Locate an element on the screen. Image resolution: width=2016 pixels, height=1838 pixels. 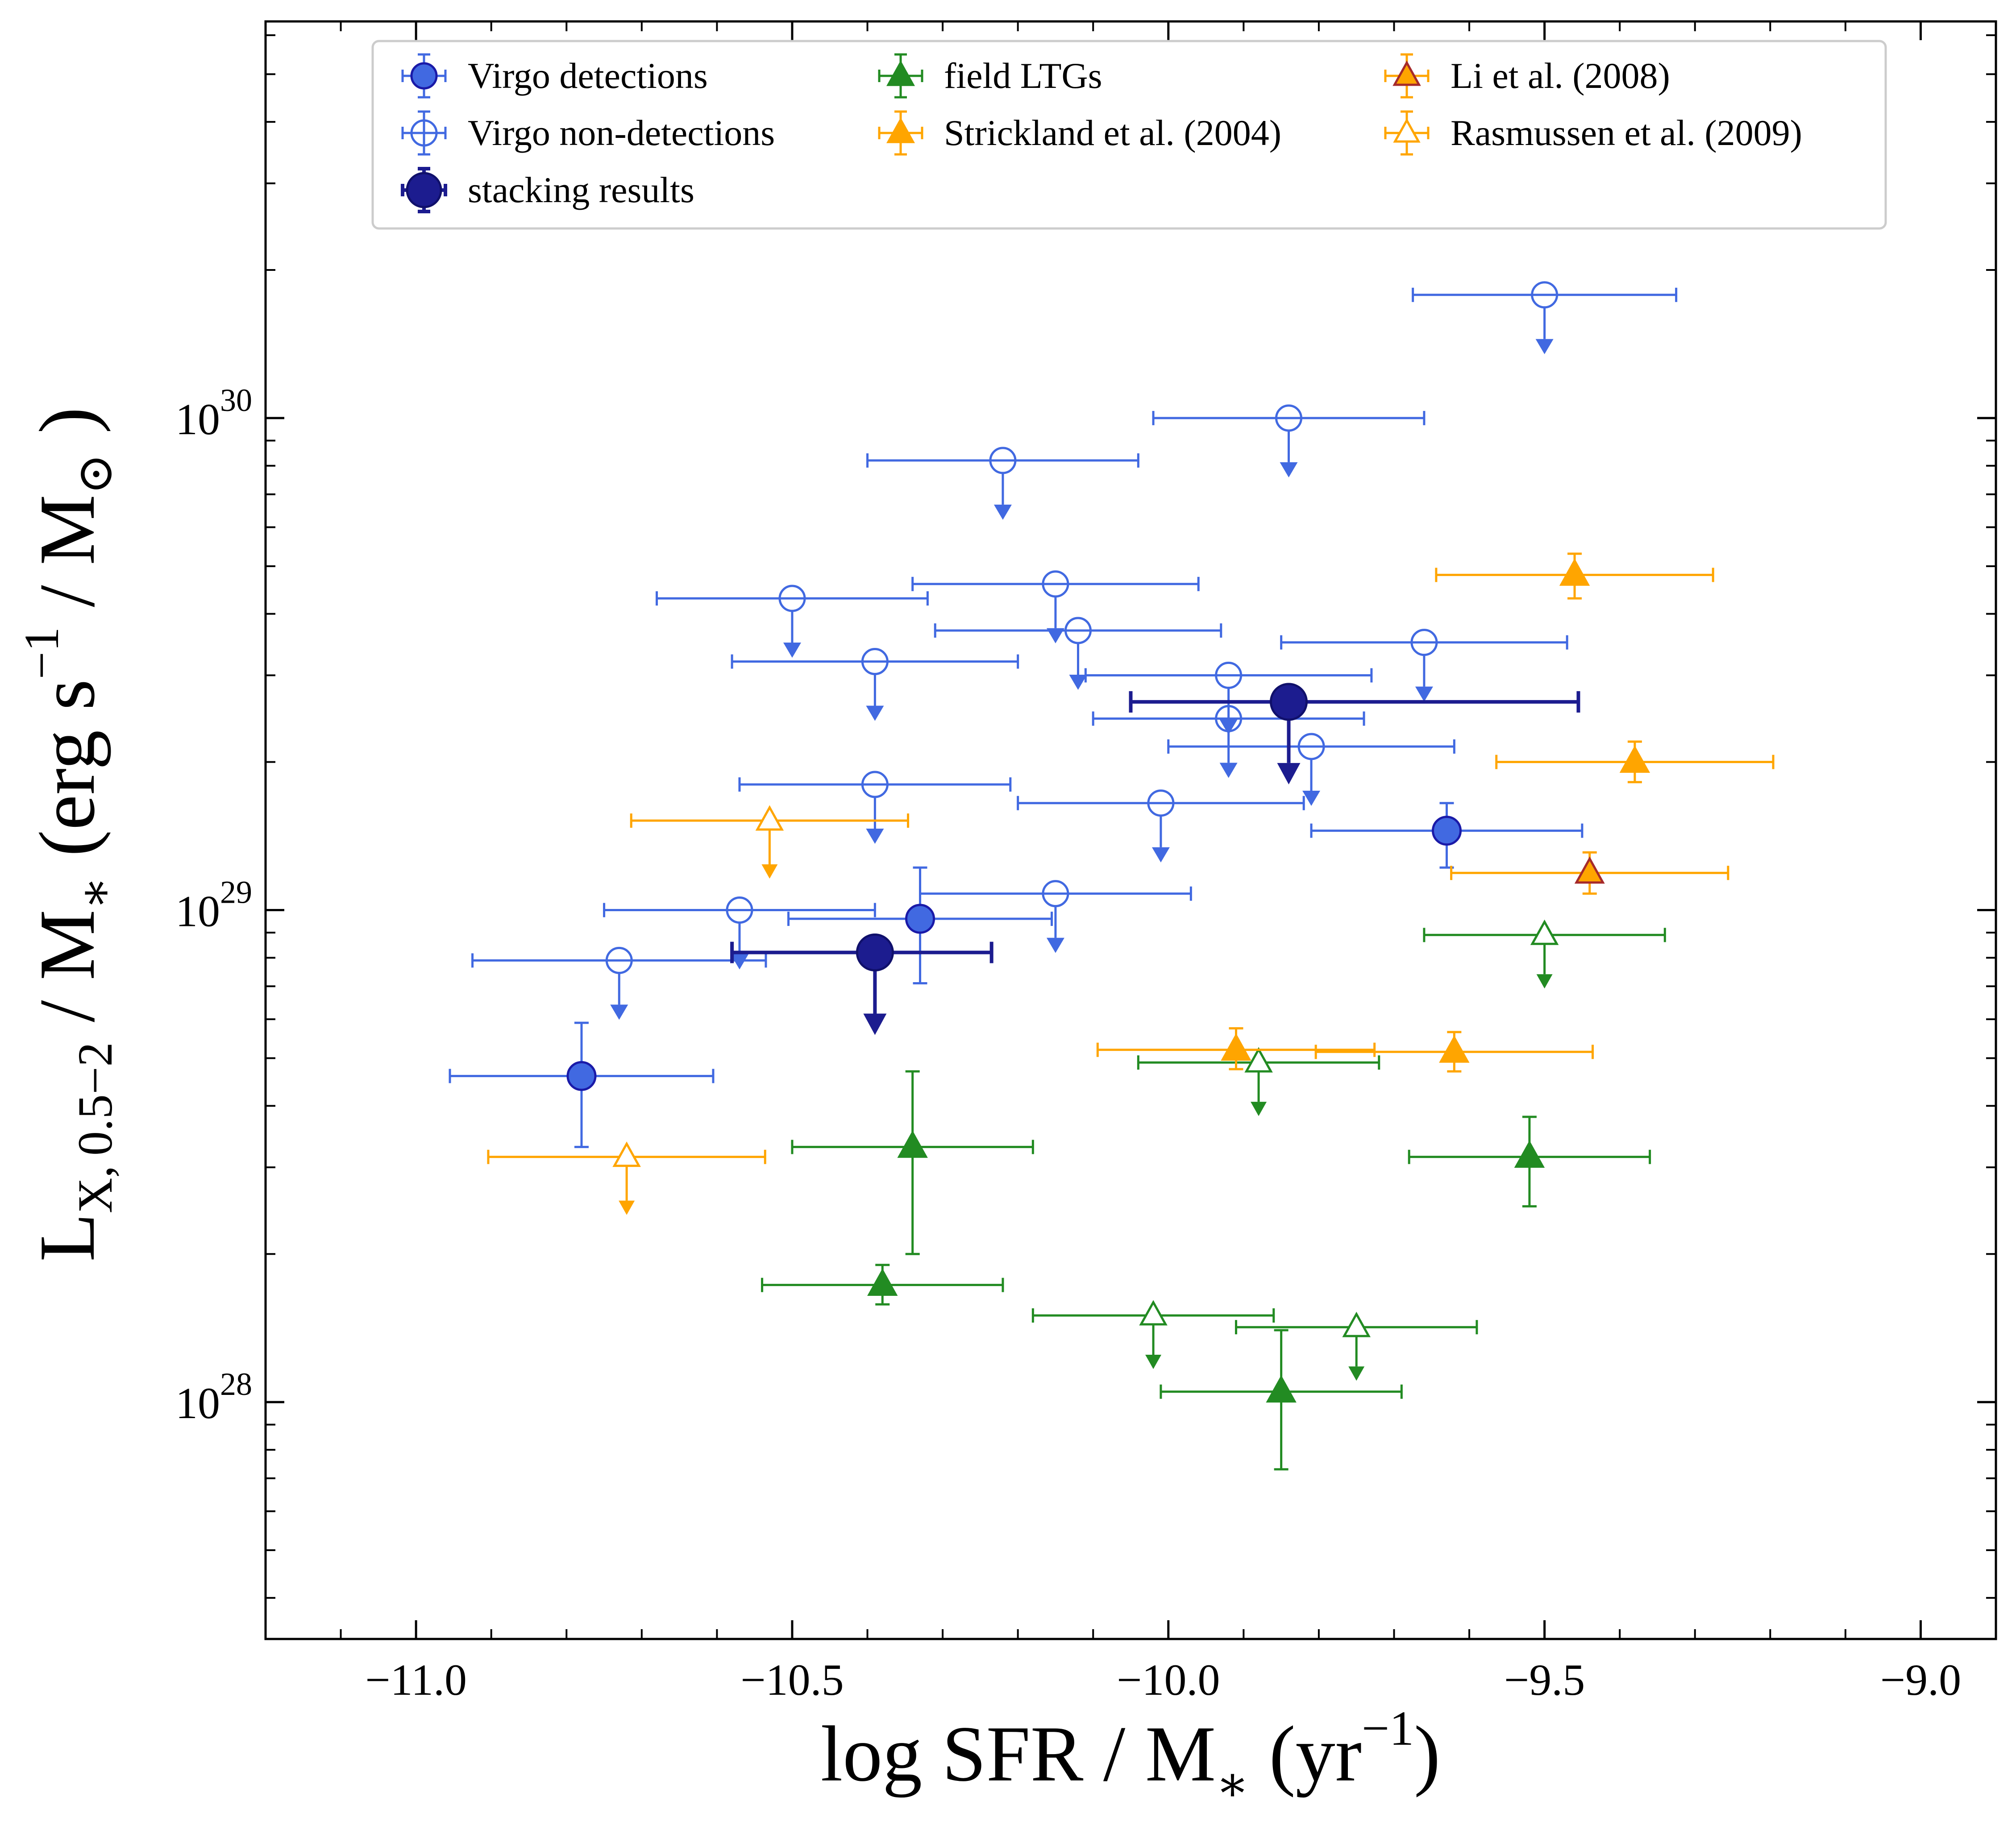
legend-markers is located at coordinates (915, 133).